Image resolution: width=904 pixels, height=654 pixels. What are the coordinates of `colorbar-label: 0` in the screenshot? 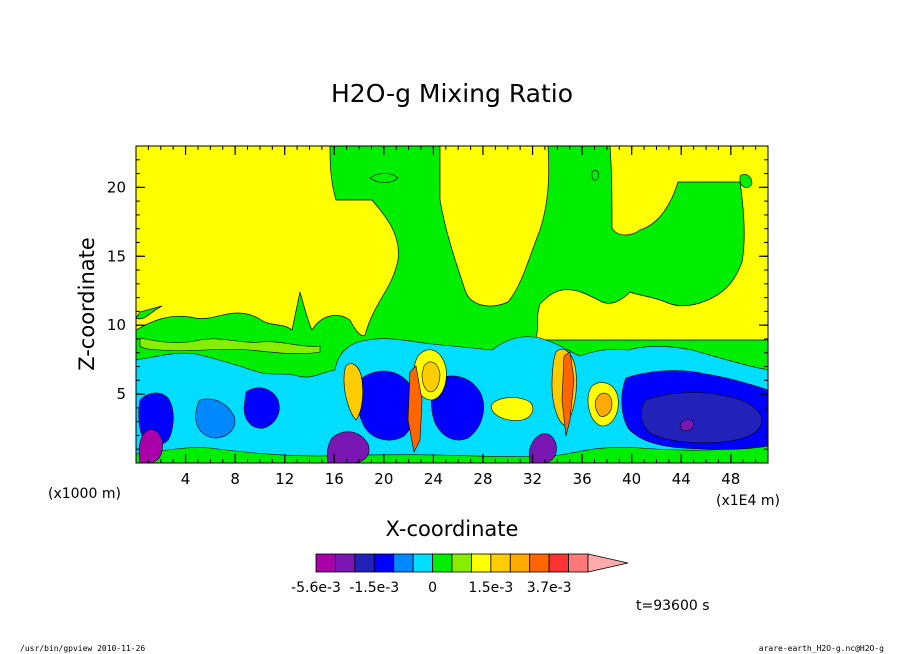 It's located at (432, 588).